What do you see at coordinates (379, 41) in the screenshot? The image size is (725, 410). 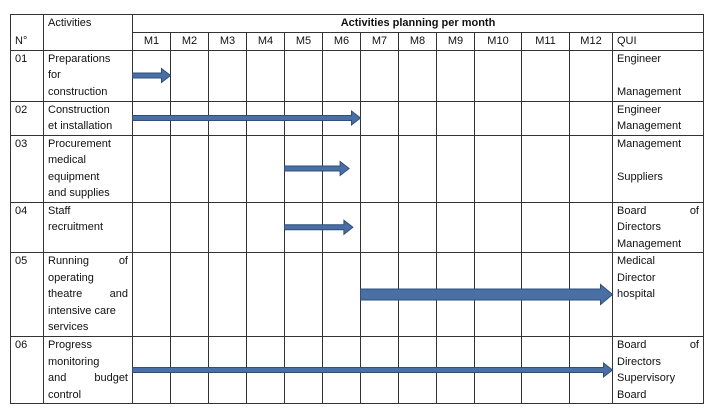 I see `month-header-7: M7` at bounding box center [379, 41].